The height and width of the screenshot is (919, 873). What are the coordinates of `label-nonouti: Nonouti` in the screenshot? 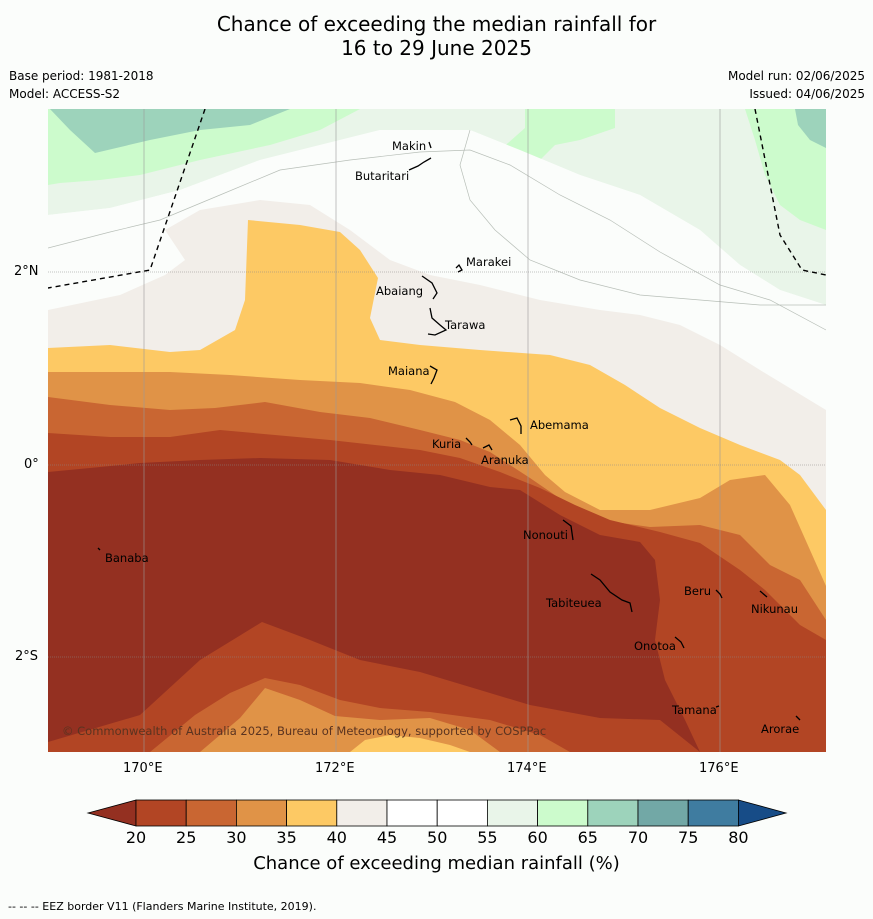 It's located at (545, 535).